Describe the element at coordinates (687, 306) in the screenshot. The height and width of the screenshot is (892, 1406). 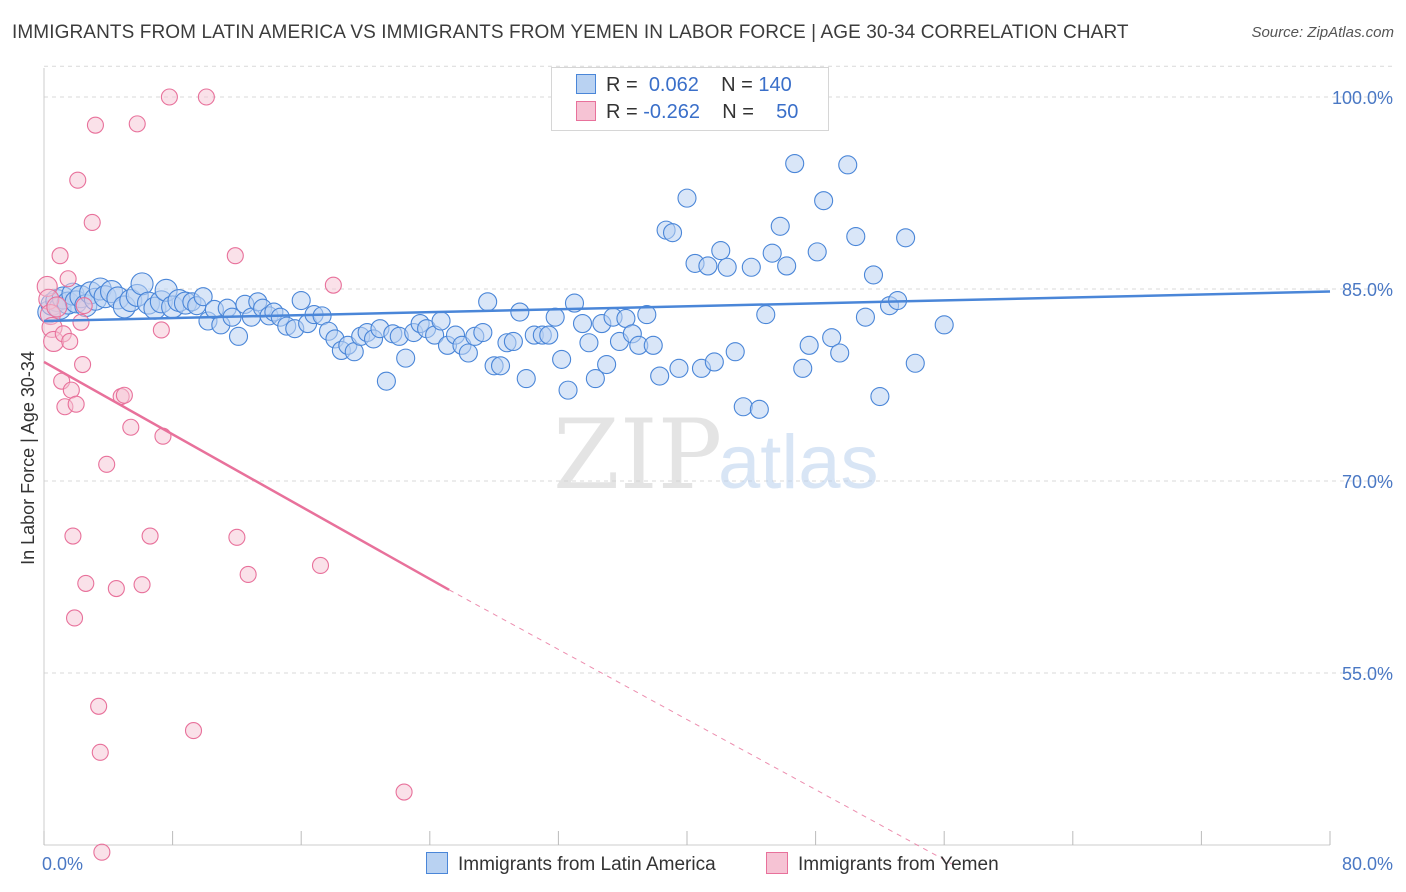
I see `trend-line-latin-america` at that location.